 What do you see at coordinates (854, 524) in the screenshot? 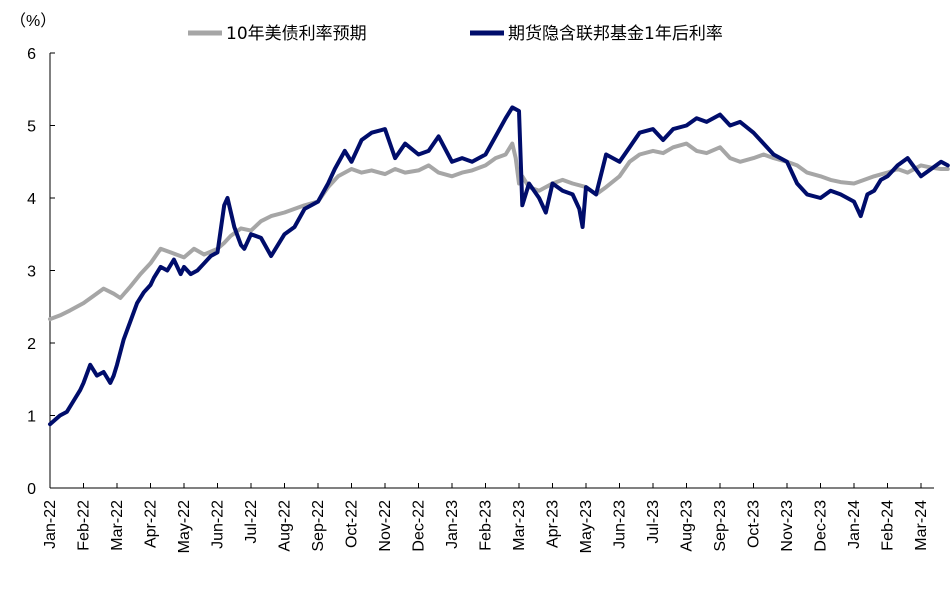
I see `x-tick-label: Jan-24` at bounding box center [854, 524].